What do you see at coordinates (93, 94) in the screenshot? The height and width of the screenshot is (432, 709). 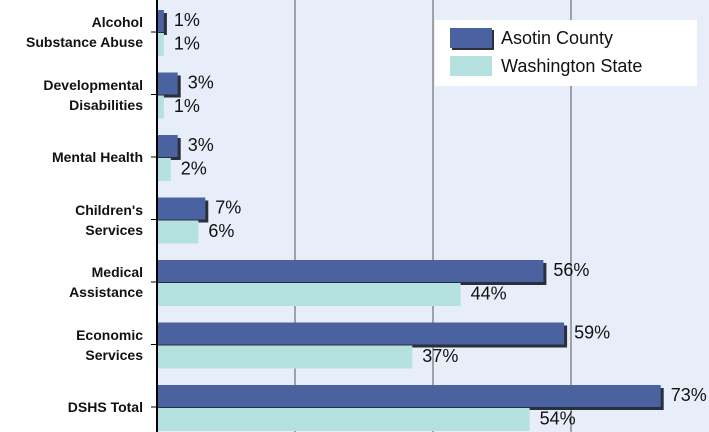 I see `category-label: Developmental Disabilities` at bounding box center [93, 94].